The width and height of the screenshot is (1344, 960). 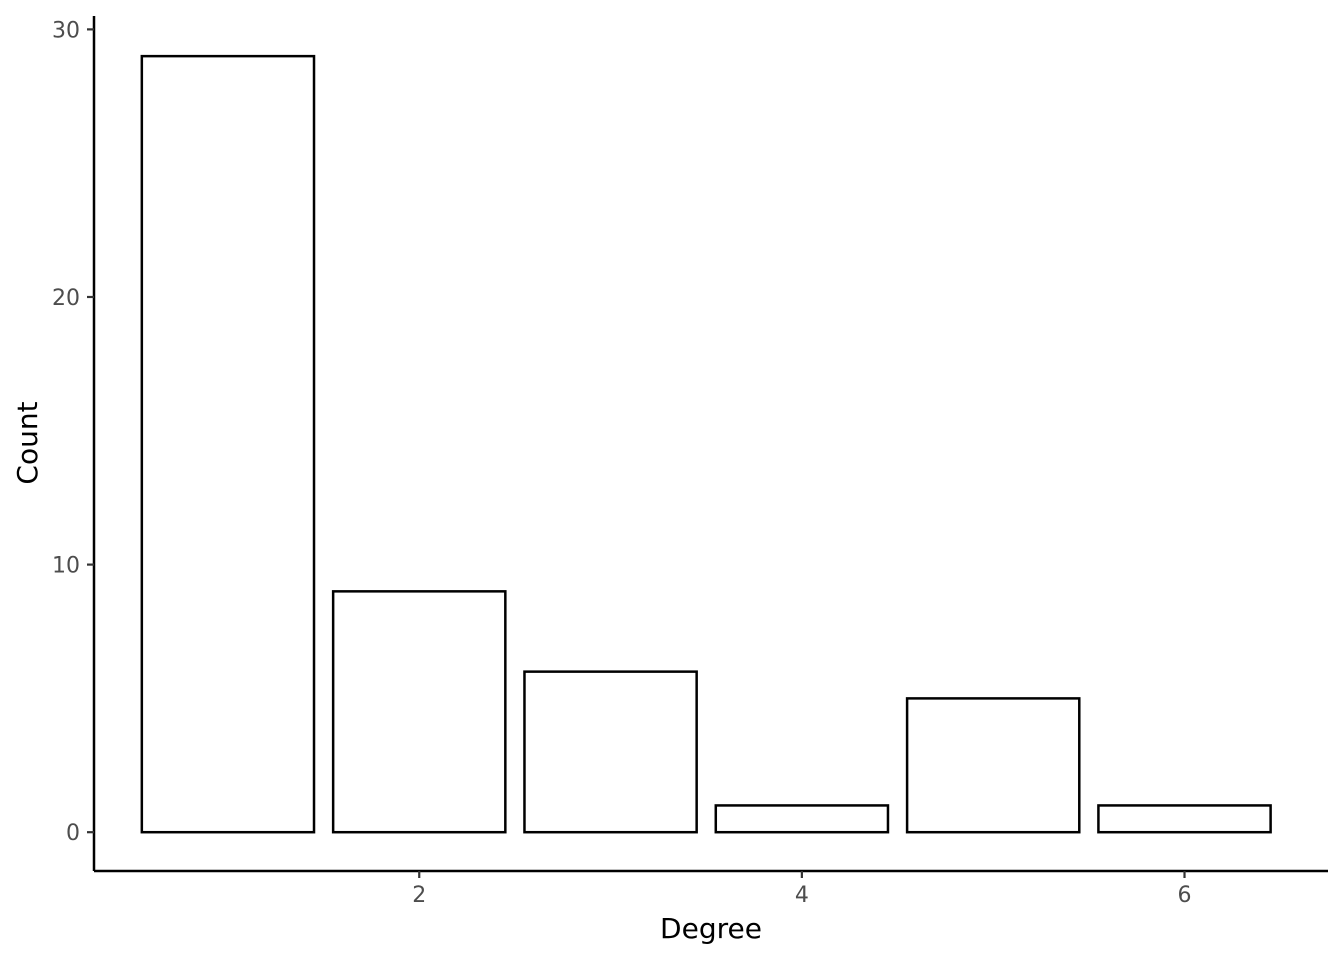 I want to click on y-tick-label: 30, so click(x=66, y=30).